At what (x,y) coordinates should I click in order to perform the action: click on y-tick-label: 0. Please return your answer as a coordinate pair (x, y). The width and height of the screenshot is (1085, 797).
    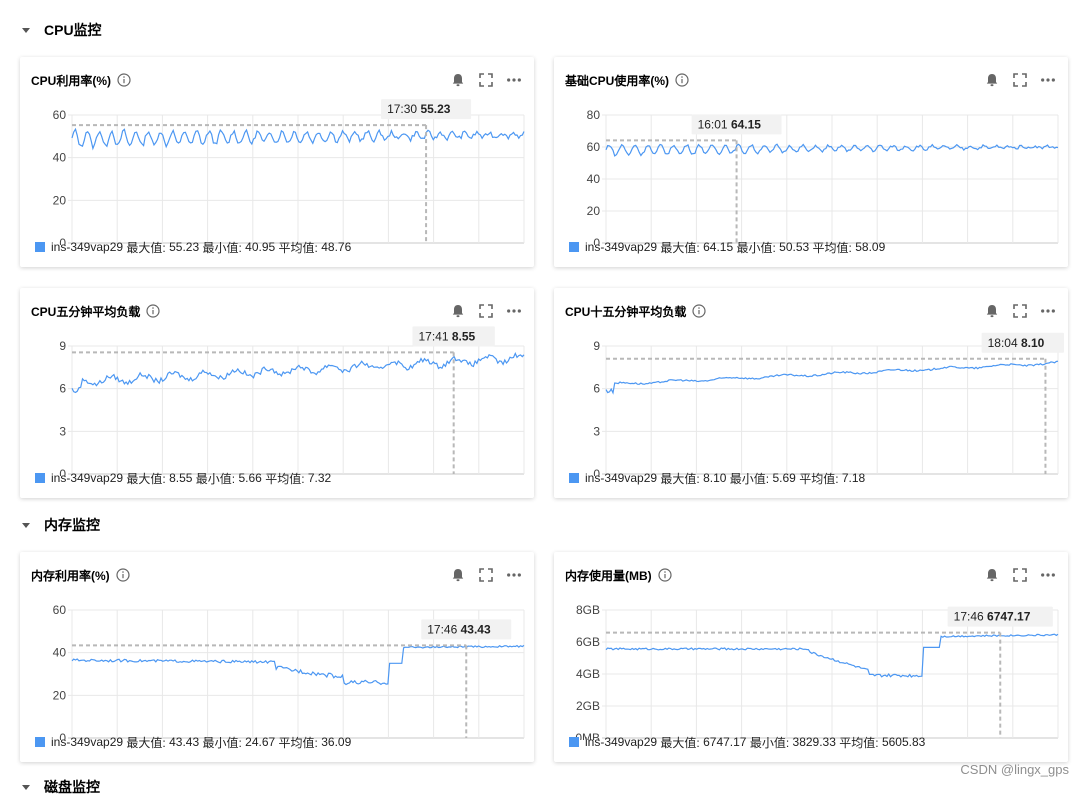
    Looking at the image, I should click on (596, 240).